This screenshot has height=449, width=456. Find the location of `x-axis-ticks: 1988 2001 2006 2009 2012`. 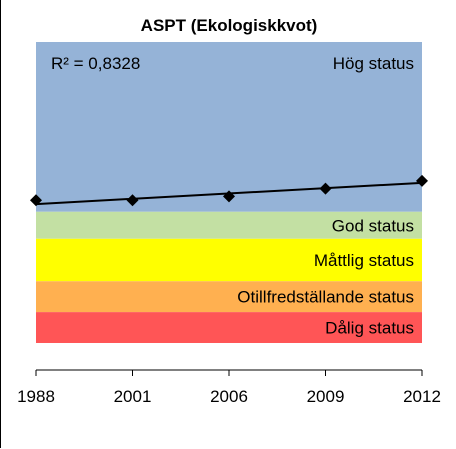

x-axis-ticks: 1988 2001 2006 2009 2012 is located at coordinates (229, 388).